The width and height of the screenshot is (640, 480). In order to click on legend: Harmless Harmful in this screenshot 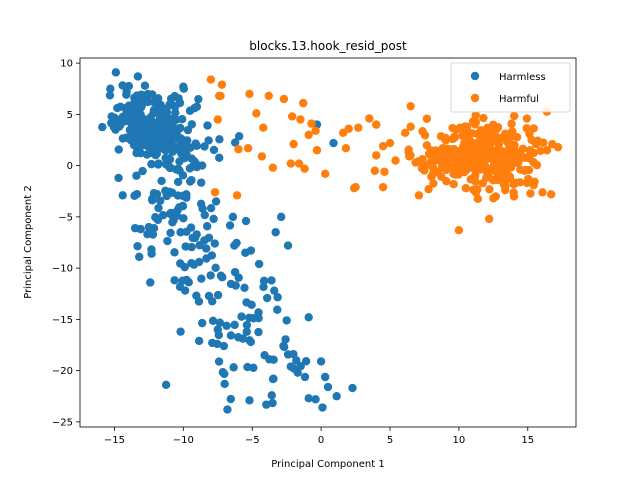, I will do `click(510, 87)`.